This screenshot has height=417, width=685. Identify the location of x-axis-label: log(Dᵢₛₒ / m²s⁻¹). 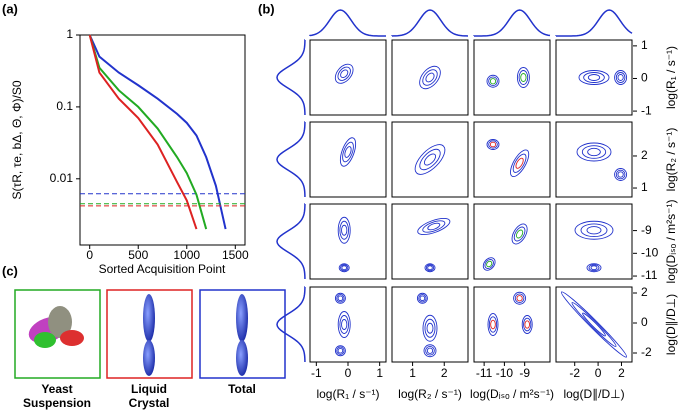
(512, 394).